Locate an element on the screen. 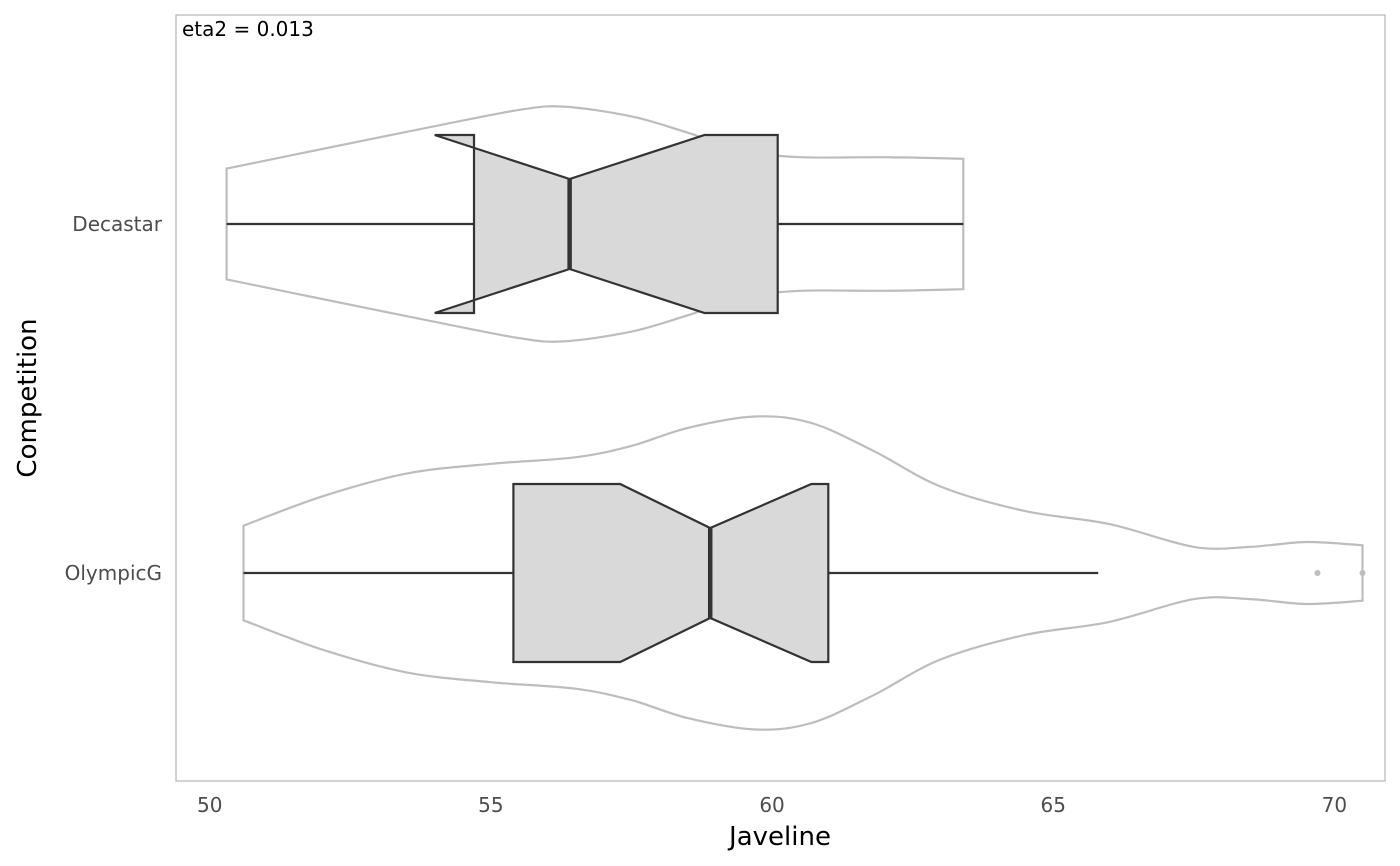 This screenshot has width=1400, height=866. x-axis-title: Javeline is located at coordinates (779, 837).